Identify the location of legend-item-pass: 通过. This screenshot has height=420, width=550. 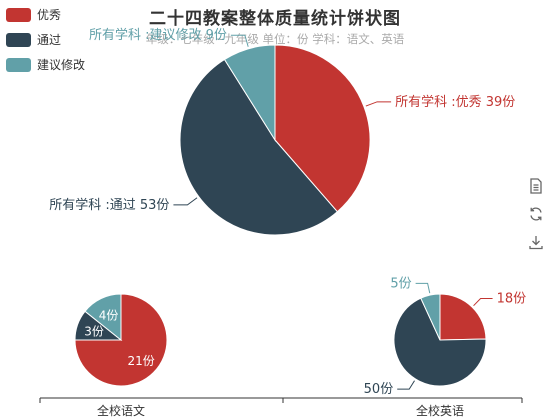
(45, 39).